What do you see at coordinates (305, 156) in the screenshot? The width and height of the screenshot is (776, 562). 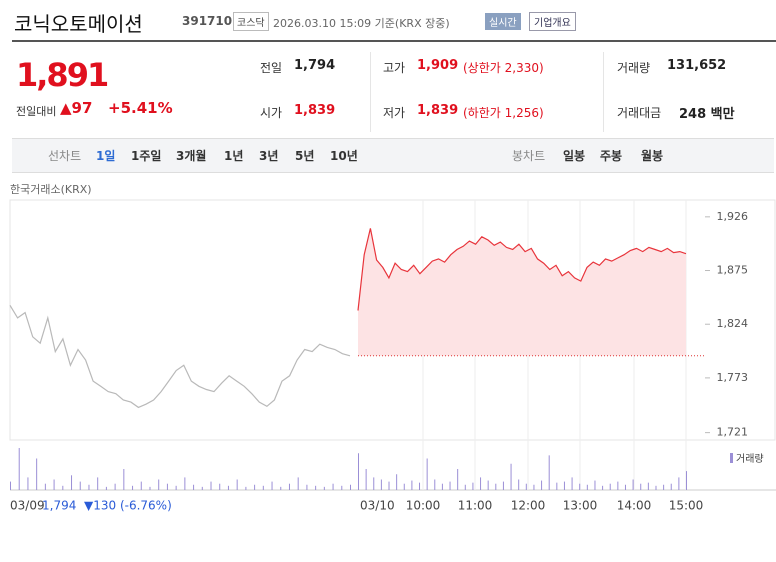 I see `period-tab: 5년` at bounding box center [305, 156].